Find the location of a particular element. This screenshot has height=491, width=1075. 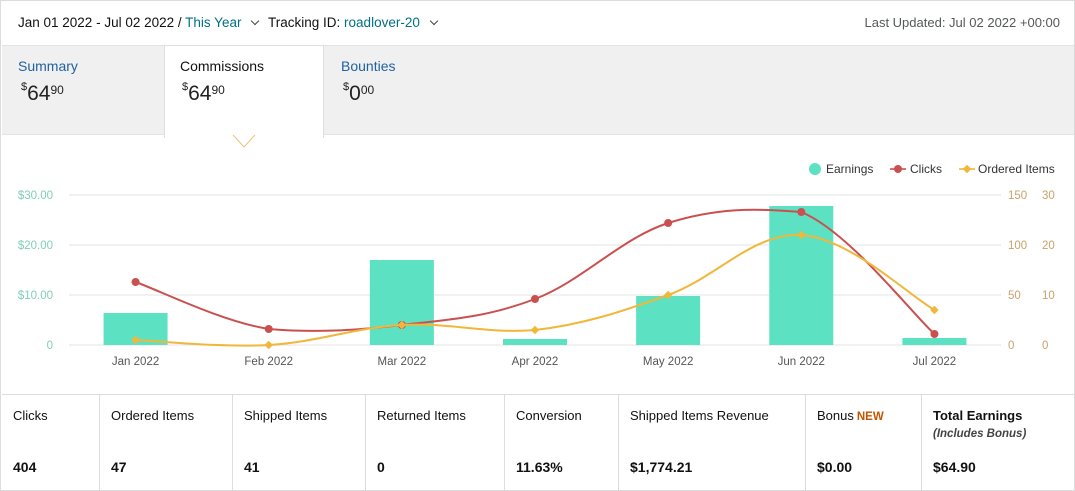

y-left-tick-label: $30.00 is located at coordinates (35, 196).